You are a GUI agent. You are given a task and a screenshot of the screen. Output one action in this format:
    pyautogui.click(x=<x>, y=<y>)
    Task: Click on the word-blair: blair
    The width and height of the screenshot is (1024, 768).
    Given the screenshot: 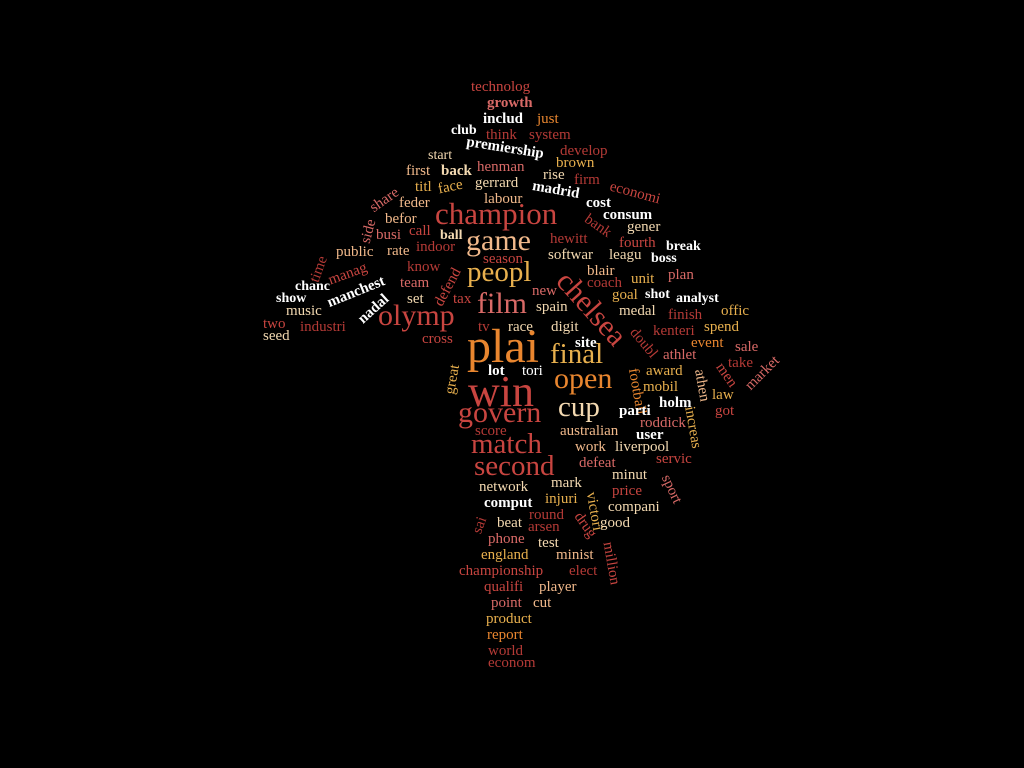 What is the action you would take?
    pyautogui.click(x=601, y=271)
    